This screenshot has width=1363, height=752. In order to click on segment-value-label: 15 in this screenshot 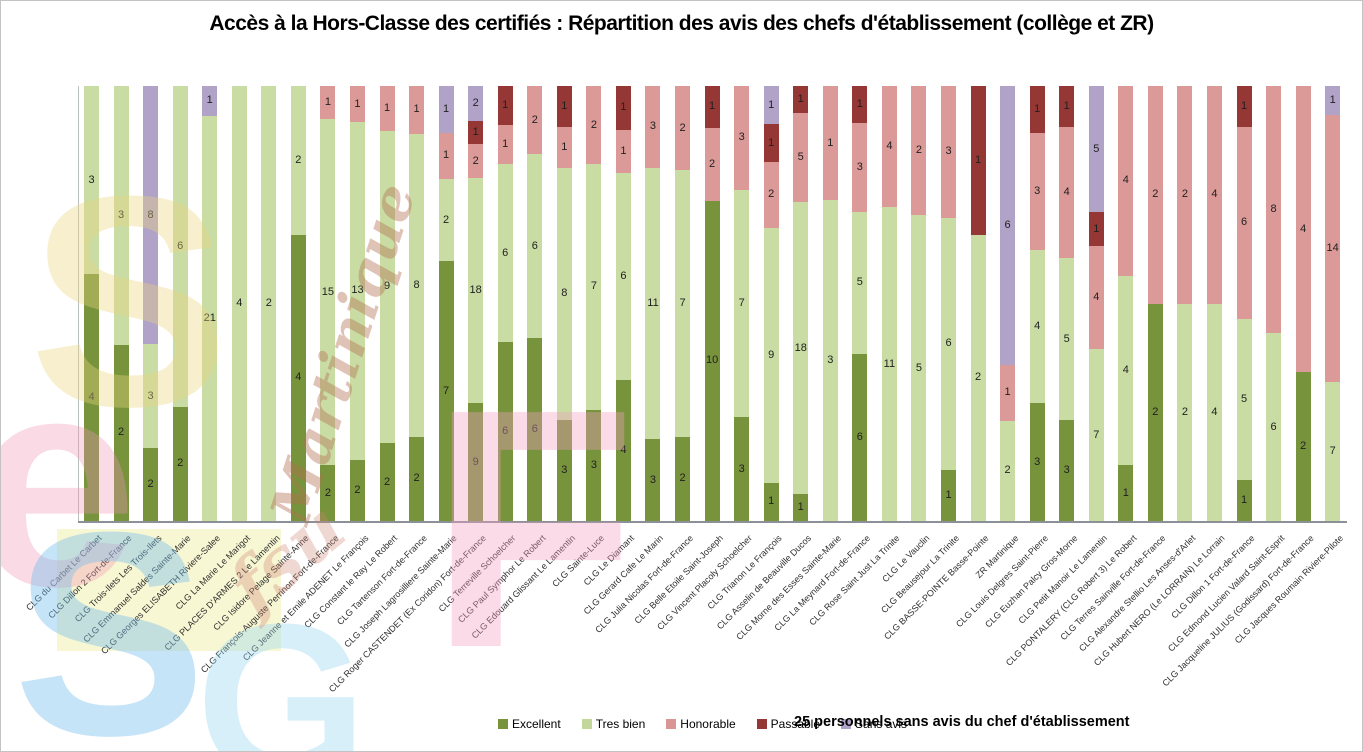, I will do `click(328, 291)`.